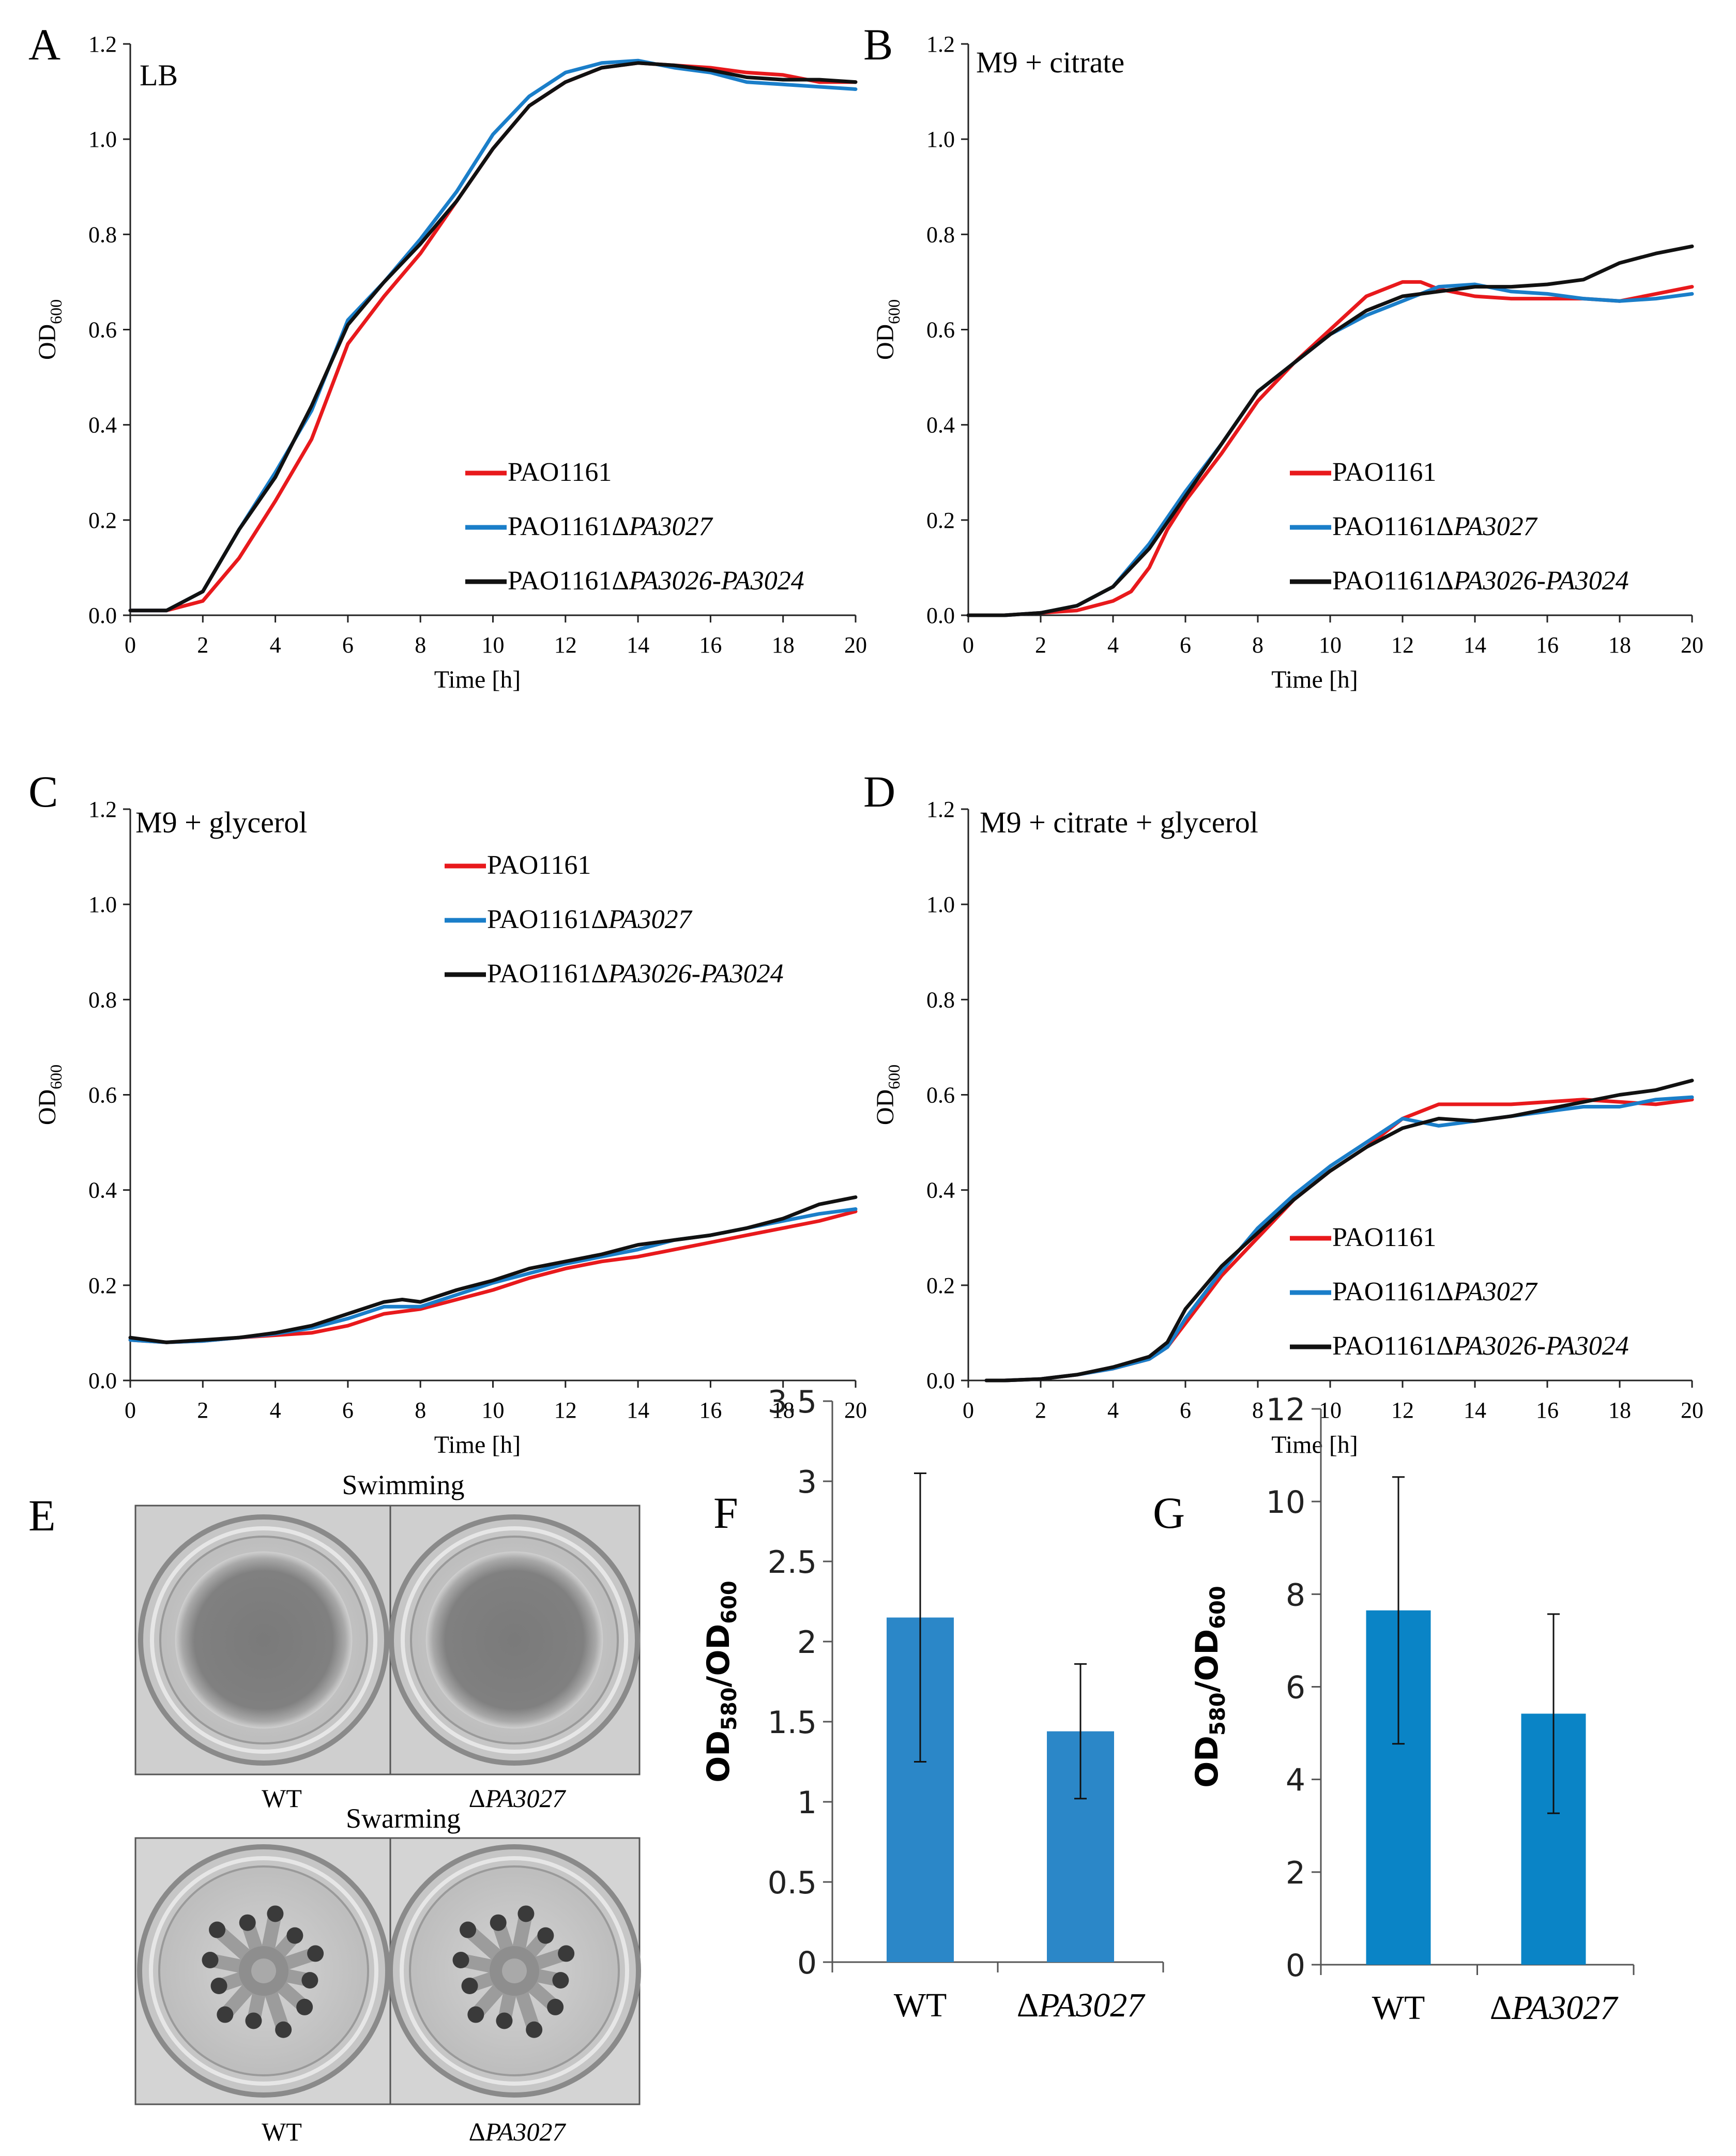 This screenshot has width=1736, height=2156. Describe the element at coordinates (933, 1704) in the screenshot. I see `bar-chart-f: F 0 0.5 1 1.5 2 2.5 3 3.5 WT ΔPA3027 OD580/OD600` at that location.